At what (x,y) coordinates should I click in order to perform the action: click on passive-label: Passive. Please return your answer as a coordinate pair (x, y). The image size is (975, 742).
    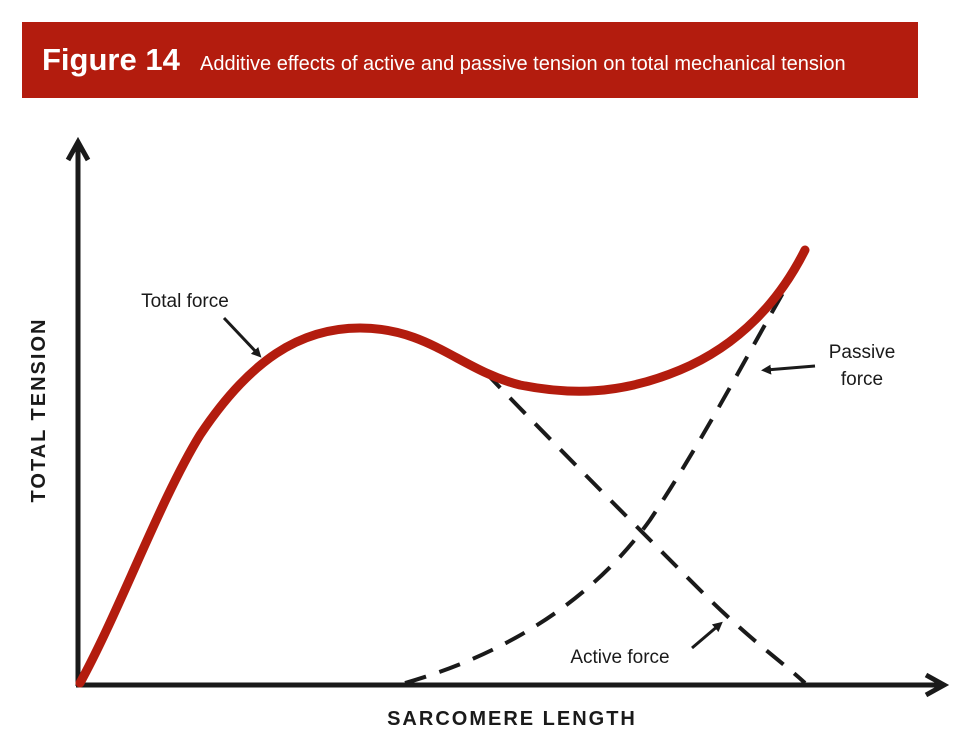
    Looking at the image, I should click on (862, 352).